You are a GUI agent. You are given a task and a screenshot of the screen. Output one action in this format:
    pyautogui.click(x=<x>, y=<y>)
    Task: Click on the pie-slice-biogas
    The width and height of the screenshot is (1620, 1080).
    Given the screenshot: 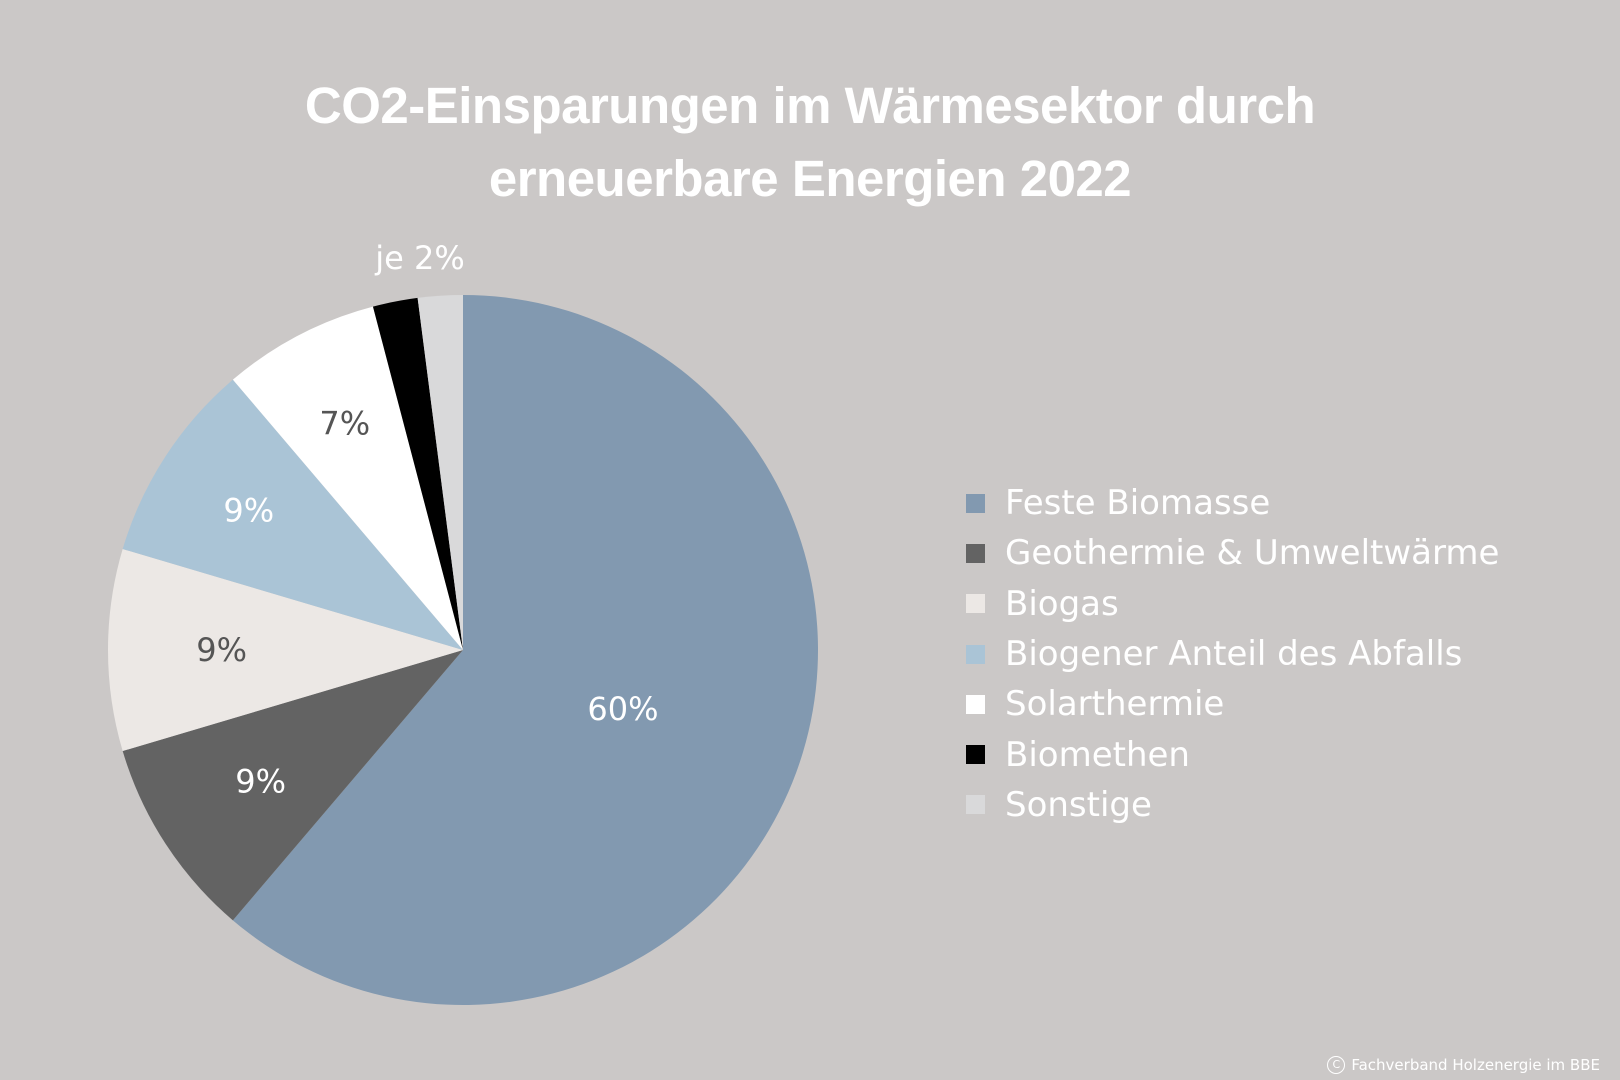 What is the action you would take?
    pyautogui.click(x=285, y=650)
    